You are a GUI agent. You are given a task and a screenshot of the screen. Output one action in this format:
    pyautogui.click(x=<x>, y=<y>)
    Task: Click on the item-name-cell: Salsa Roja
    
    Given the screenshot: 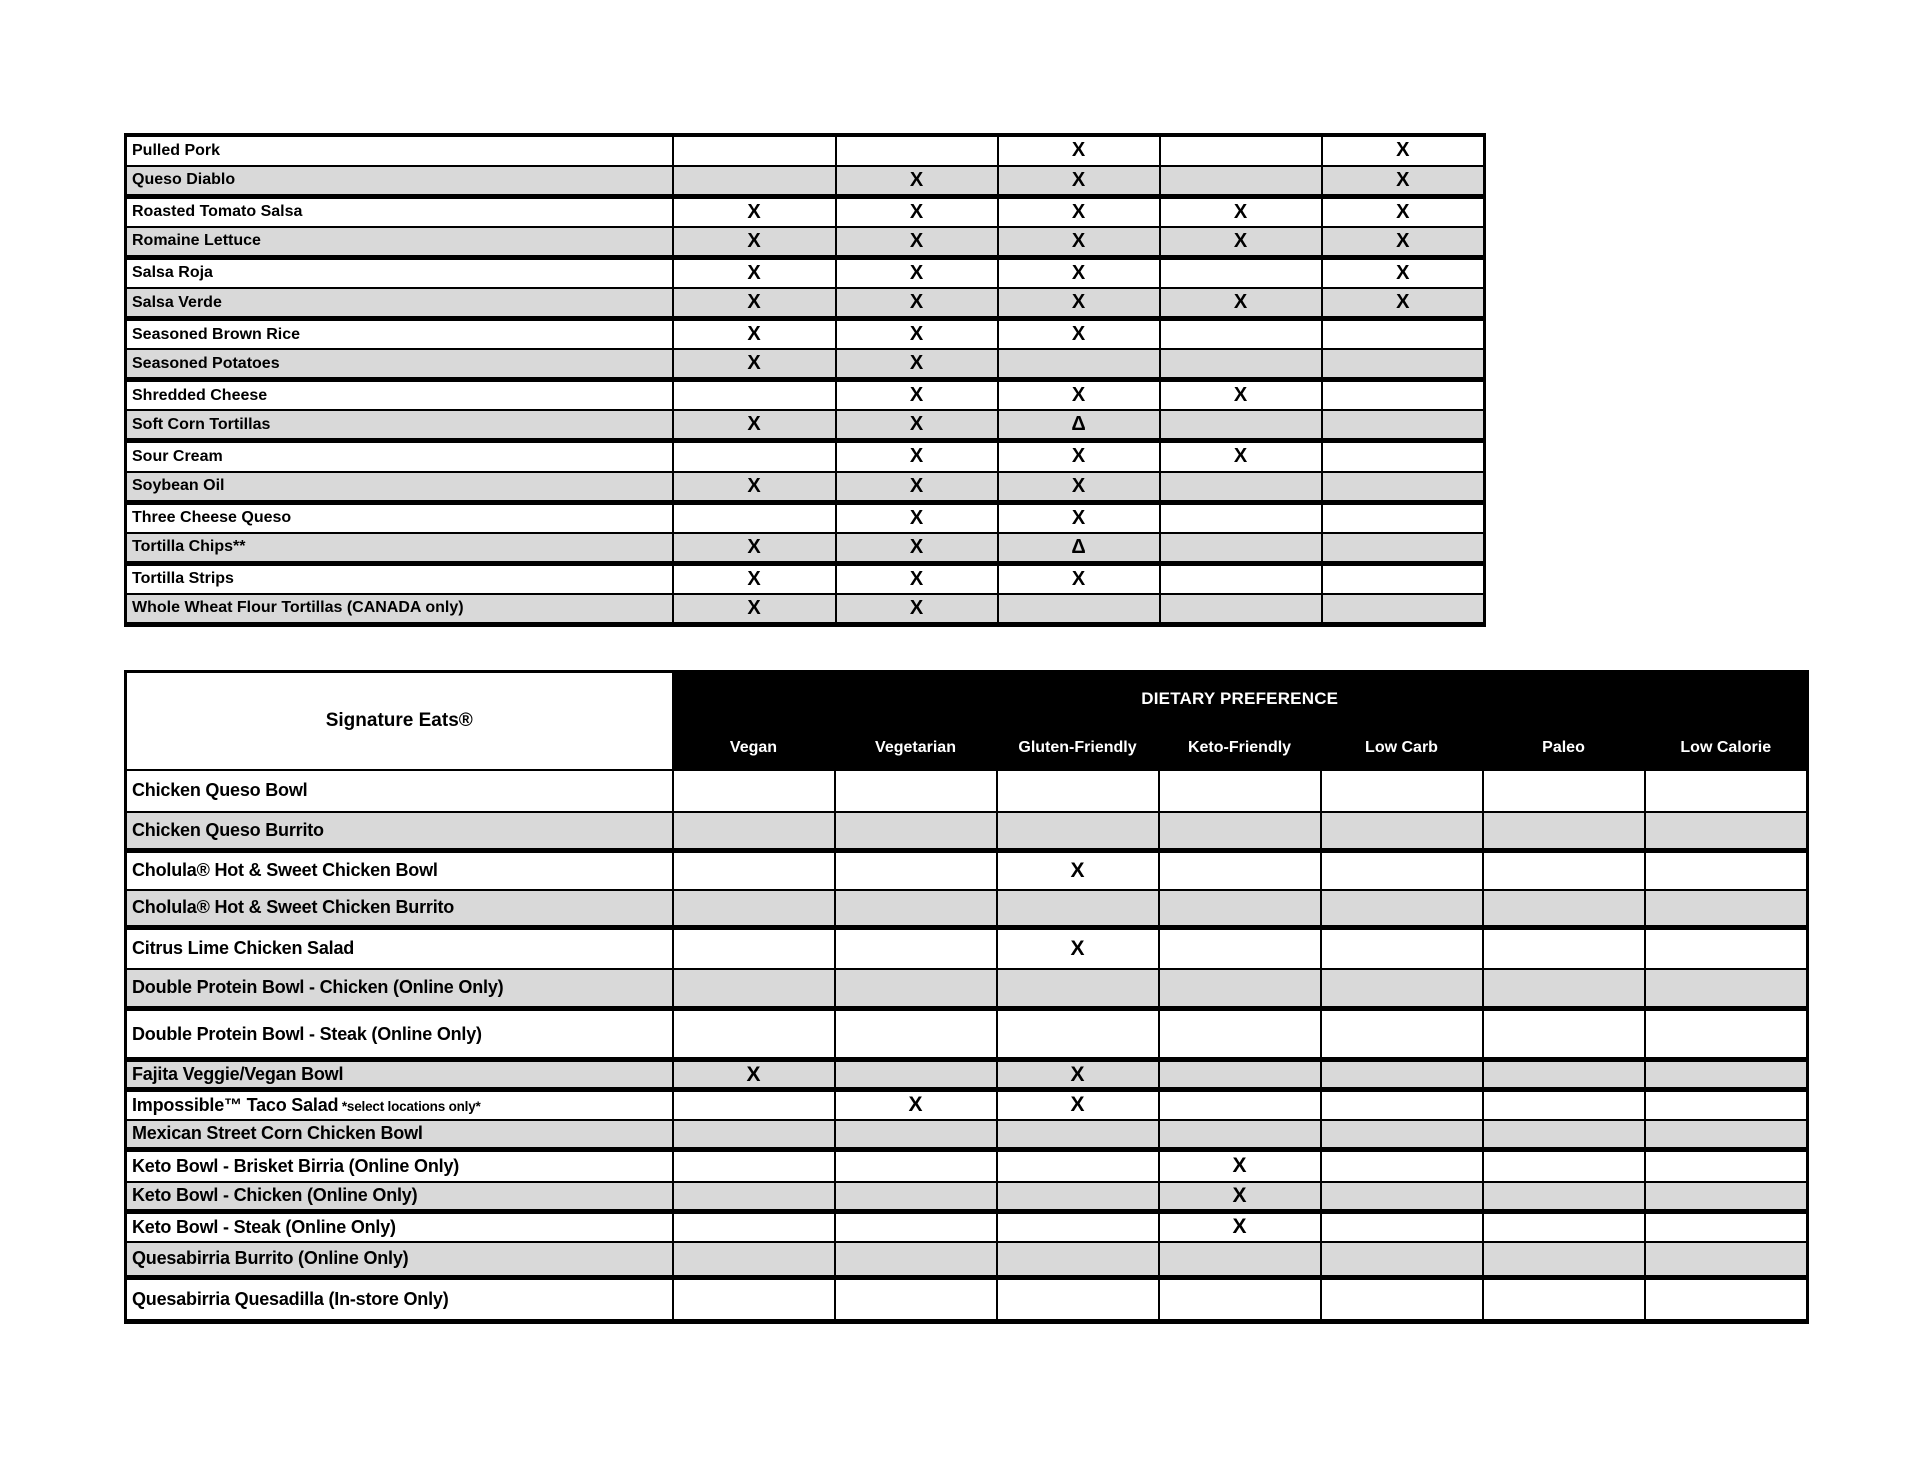 What is the action you would take?
    pyautogui.click(x=399, y=272)
    